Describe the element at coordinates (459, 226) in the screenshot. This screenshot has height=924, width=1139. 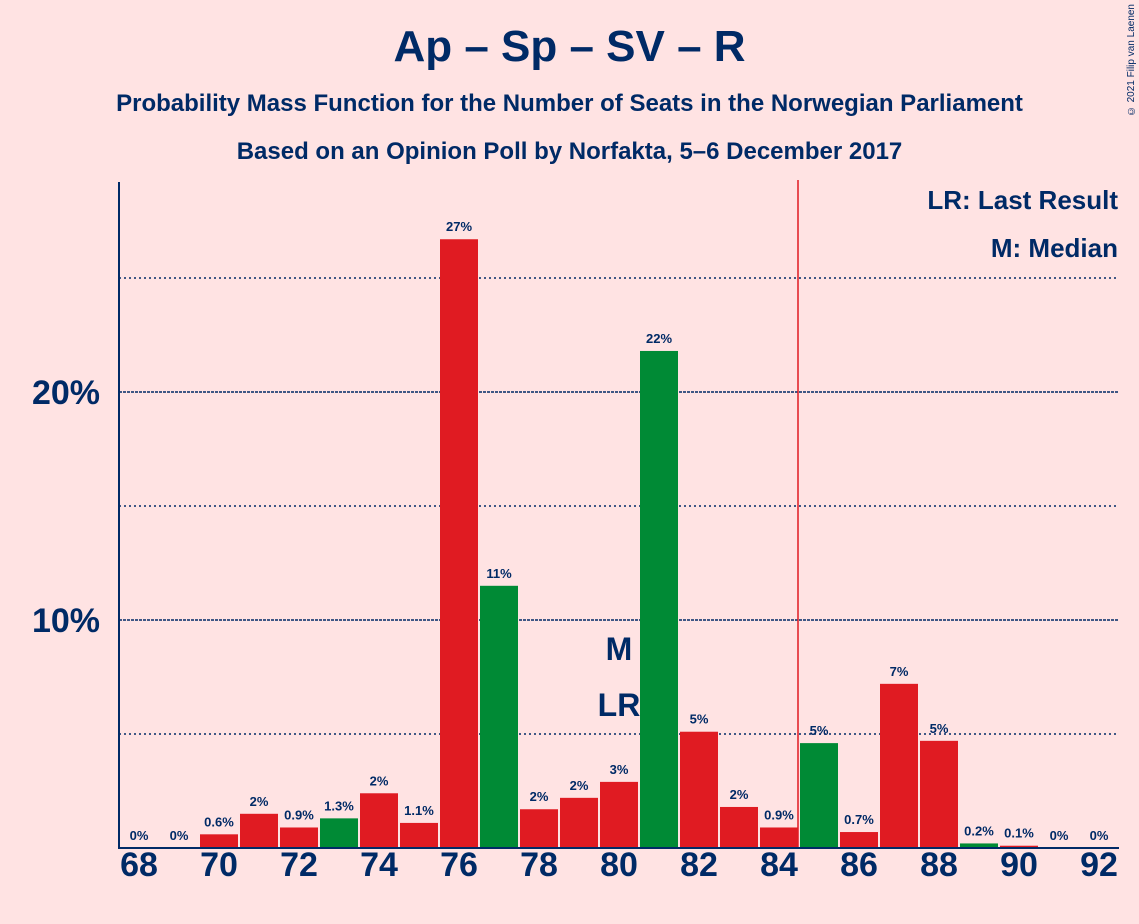
I see `bar-label-seat-76: 27%` at that location.